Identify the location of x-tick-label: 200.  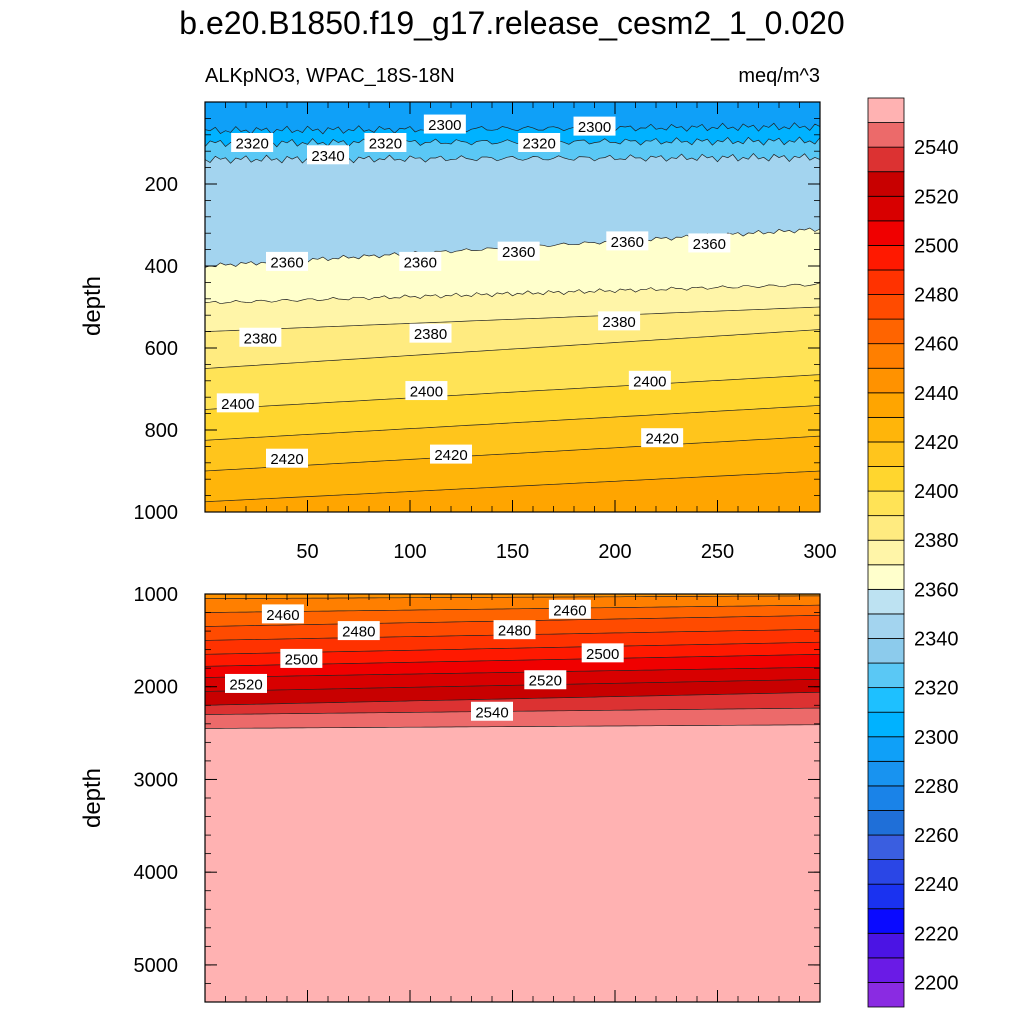
(614, 552).